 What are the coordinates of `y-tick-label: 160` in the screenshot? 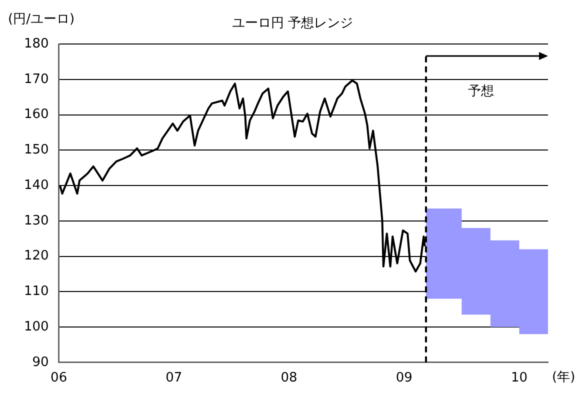 It's located at (36, 114).